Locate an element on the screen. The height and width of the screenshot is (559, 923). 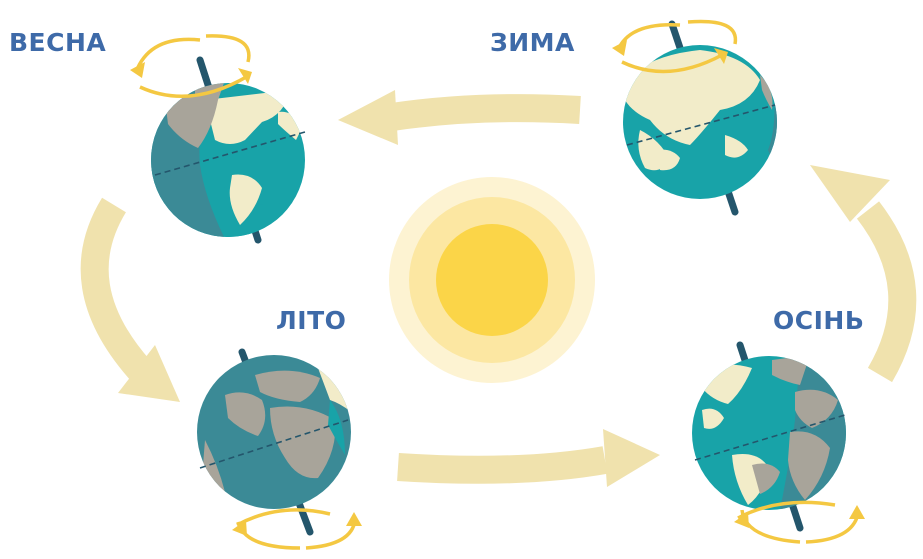
arrow-winter-to-spring is located at coordinates (459, 117).